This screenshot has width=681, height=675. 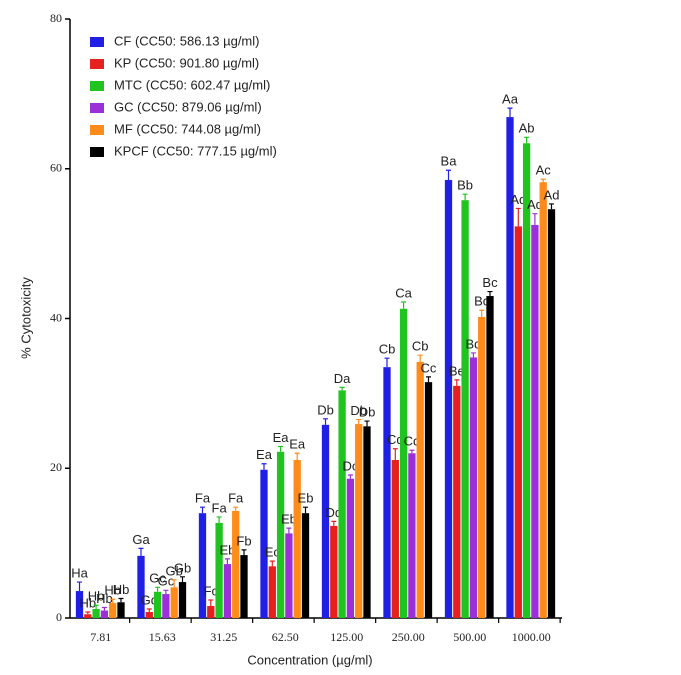 What do you see at coordinates (449, 161) in the screenshot?
I see `significance-letter: Ba` at bounding box center [449, 161].